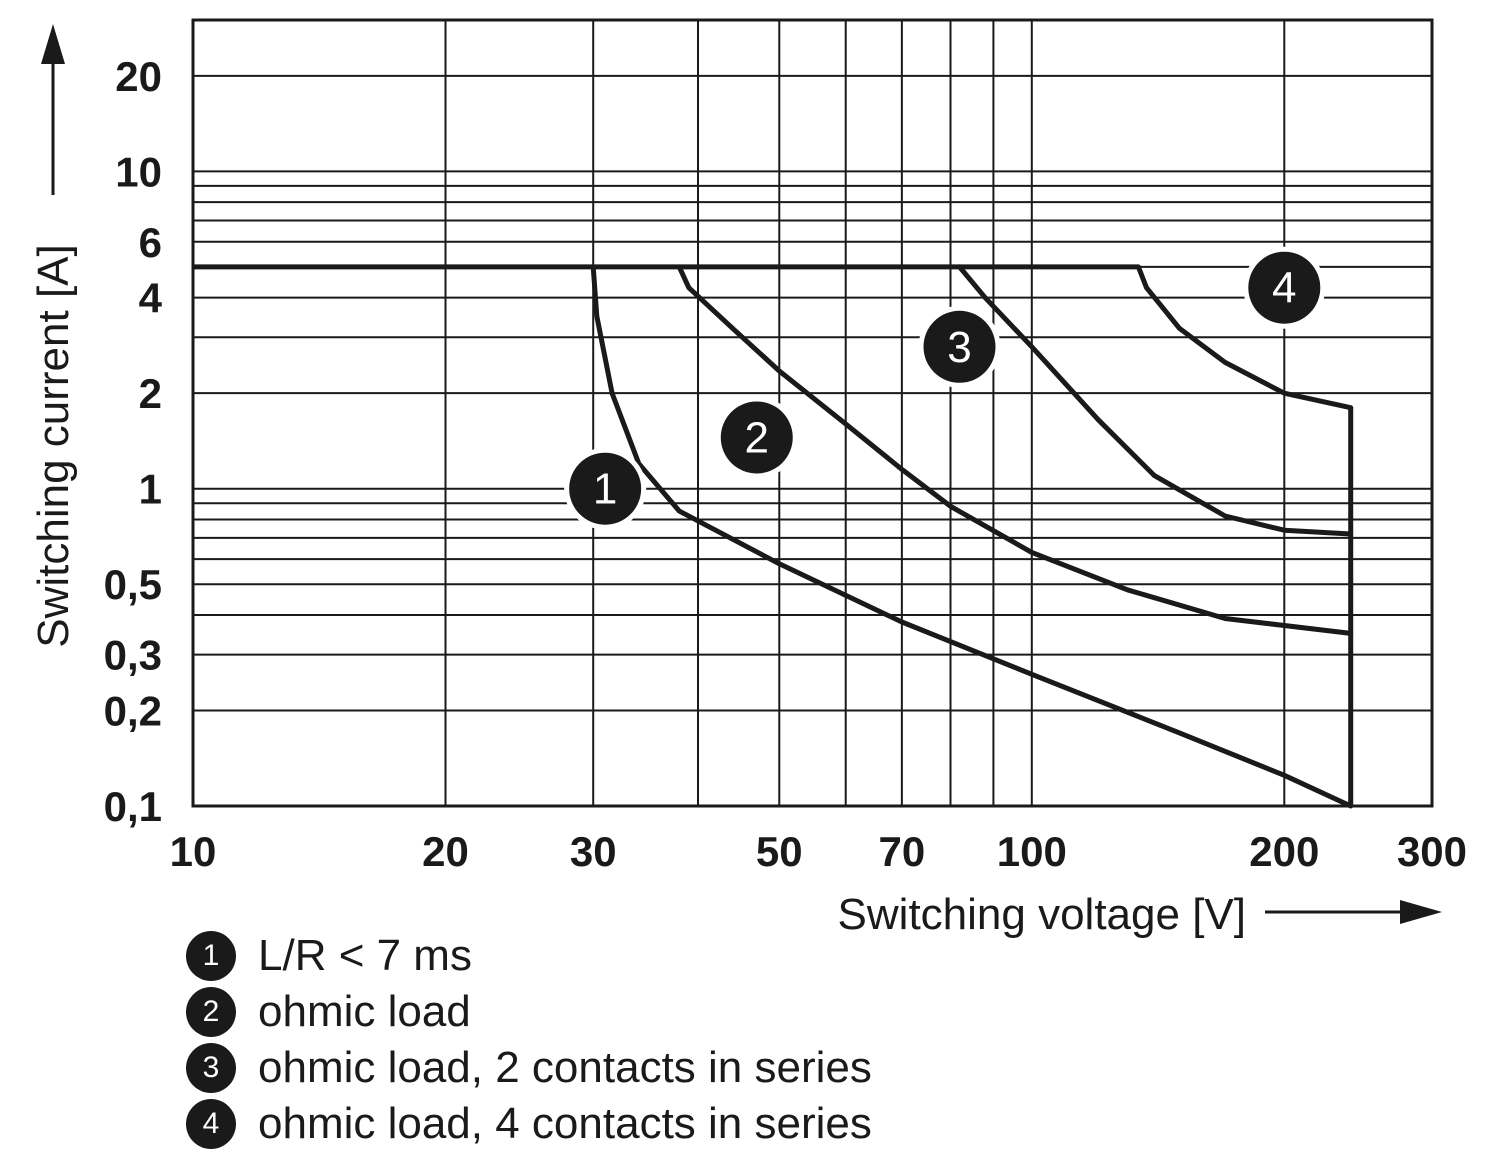 The image size is (1500, 1172). What do you see at coordinates (529, 1012) in the screenshot?
I see `legend-item-2: 2 ohmic load` at bounding box center [529, 1012].